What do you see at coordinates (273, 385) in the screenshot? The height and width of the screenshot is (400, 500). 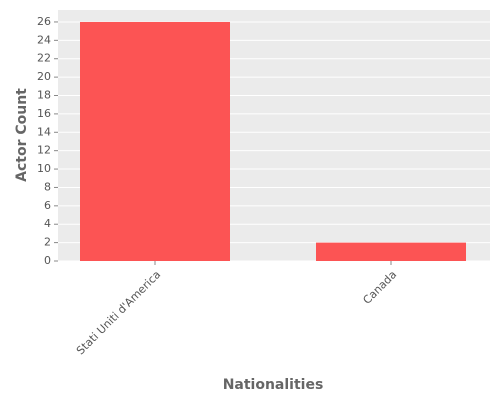 I see `x-axis-title: Nationalities` at bounding box center [273, 385].